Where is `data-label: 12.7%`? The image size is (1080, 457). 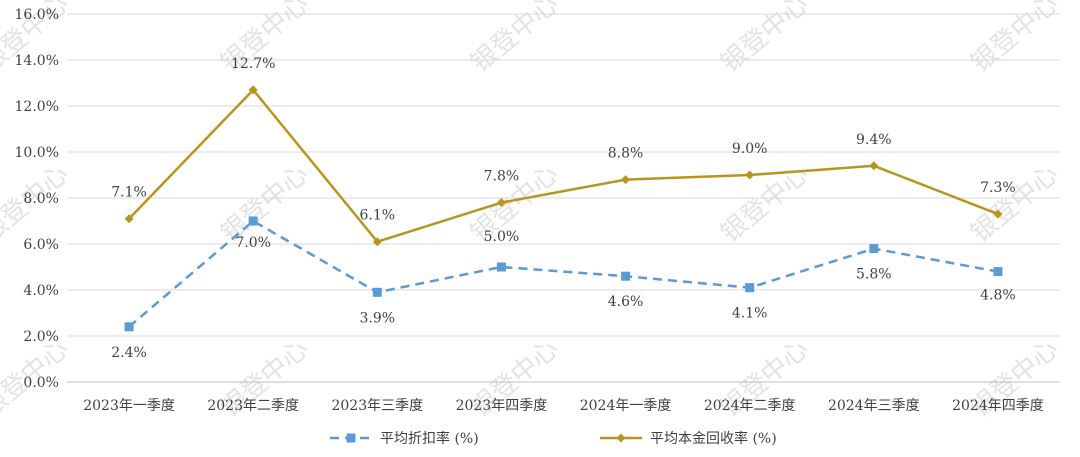
data-label: 12.7% is located at coordinates (253, 64).